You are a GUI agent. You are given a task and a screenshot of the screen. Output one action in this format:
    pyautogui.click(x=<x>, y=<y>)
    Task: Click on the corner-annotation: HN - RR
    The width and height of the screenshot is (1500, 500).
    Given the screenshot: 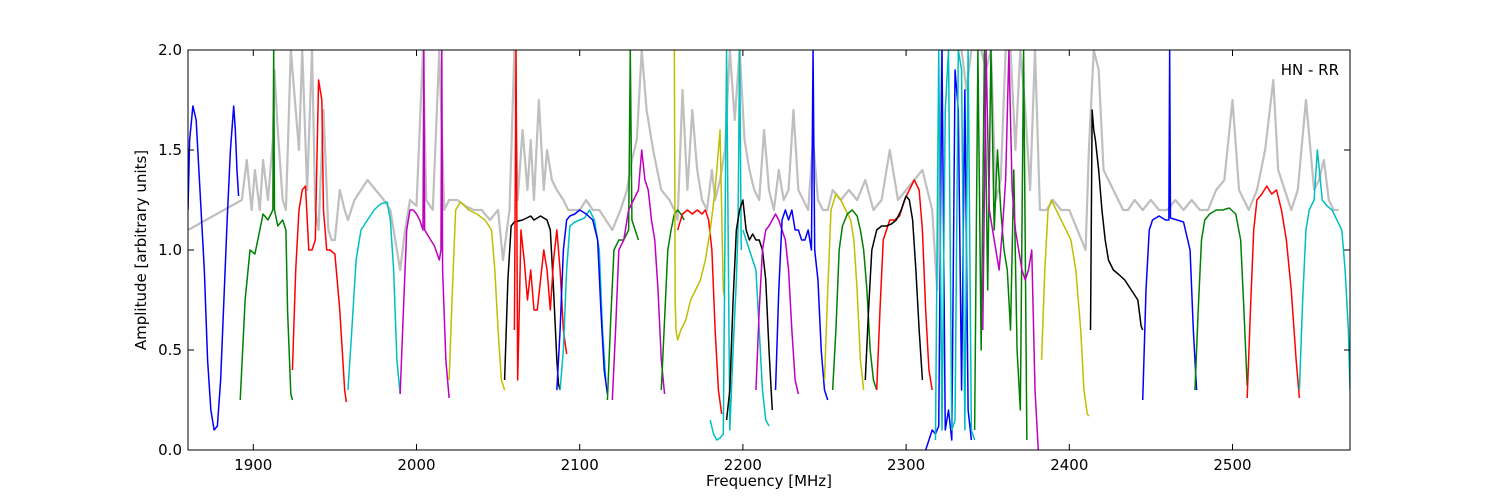 What is the action you would take?
    pyautogui.click(x=1310, y=70)
    